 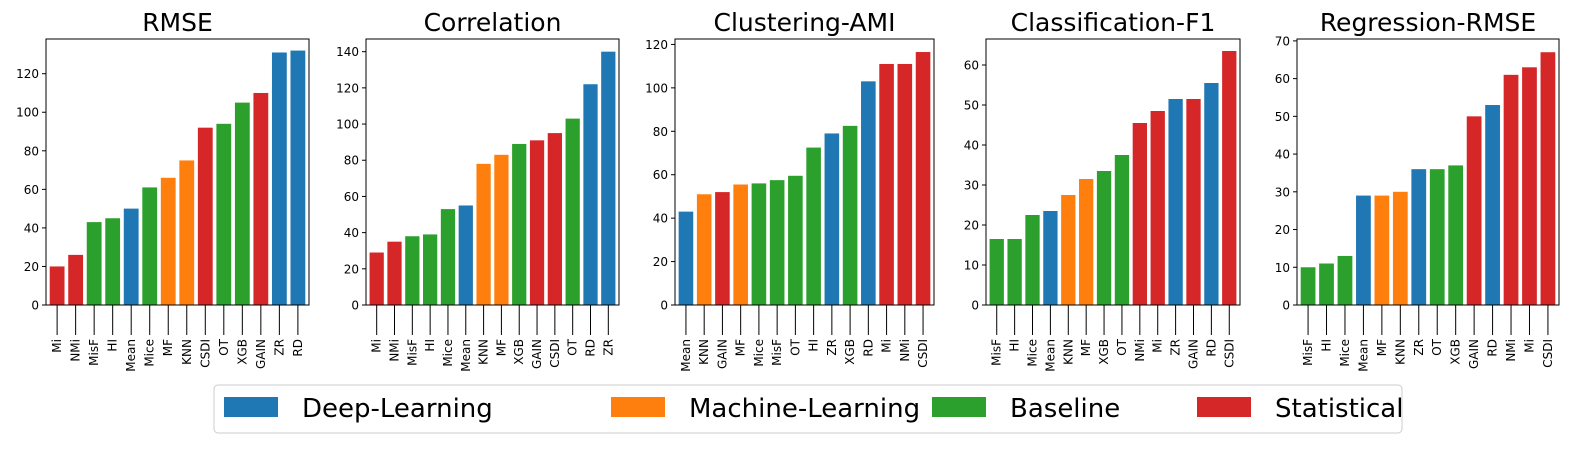 What do you see at coordinates (1014, 272) in the screenshot?
I see `bar-HI` at bounding box center [1014, 272].